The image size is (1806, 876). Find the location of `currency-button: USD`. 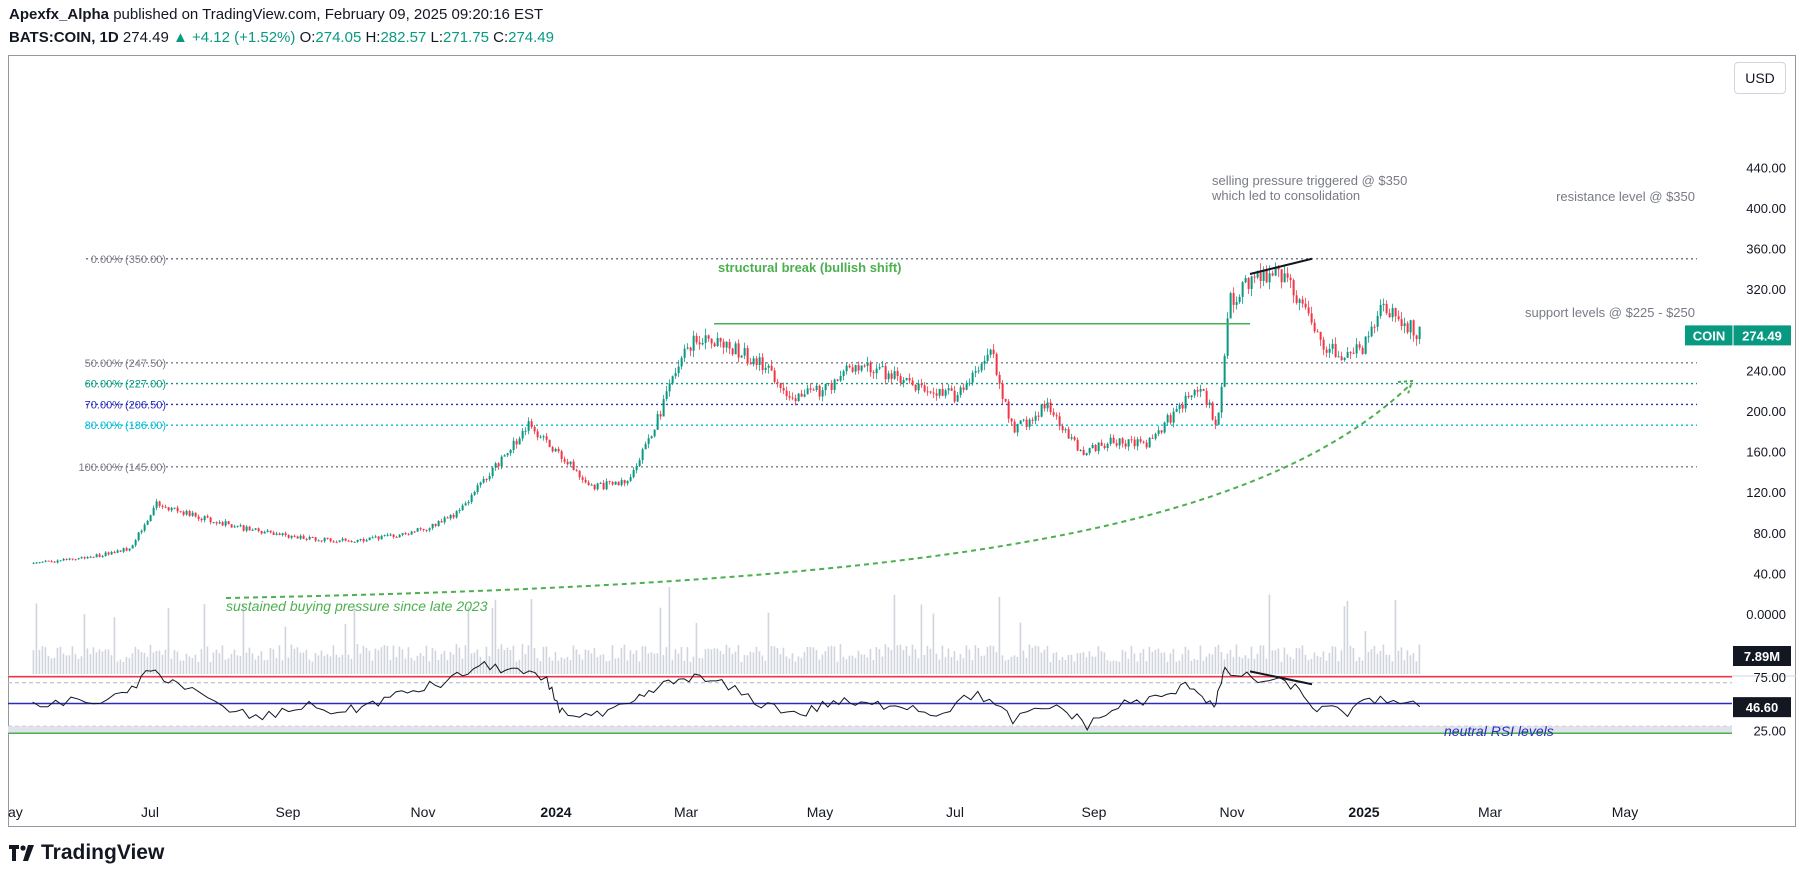

currency-button: USD is located at coordinates (1760, 78).